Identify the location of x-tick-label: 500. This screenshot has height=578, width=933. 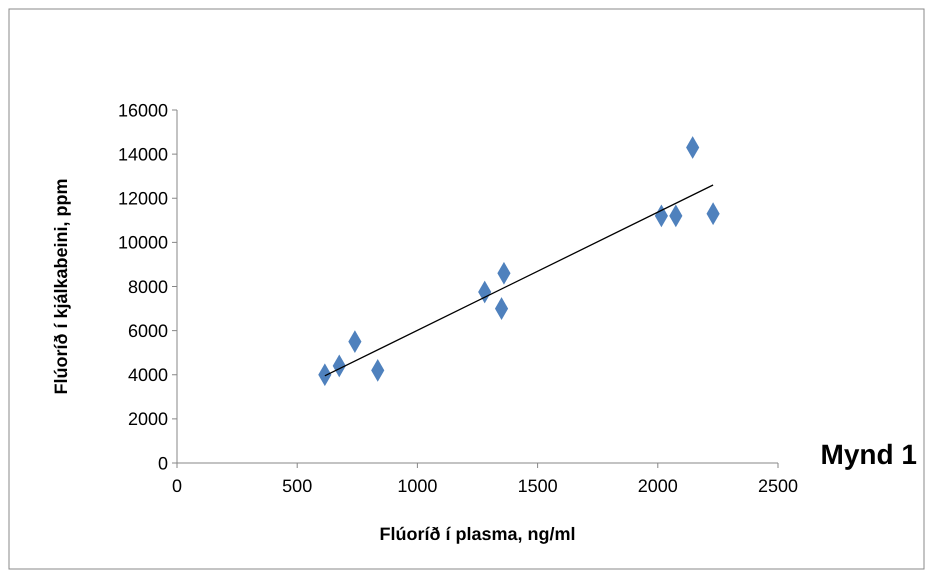
(297, 486).